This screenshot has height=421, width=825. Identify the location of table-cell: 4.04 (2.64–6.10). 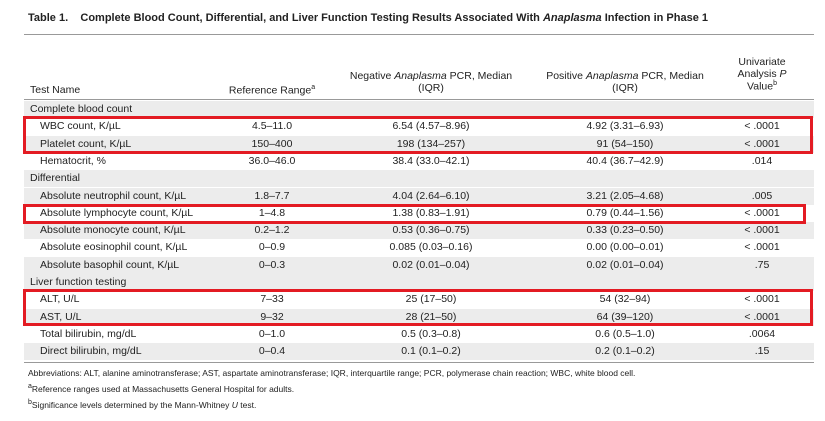
(431, 195).